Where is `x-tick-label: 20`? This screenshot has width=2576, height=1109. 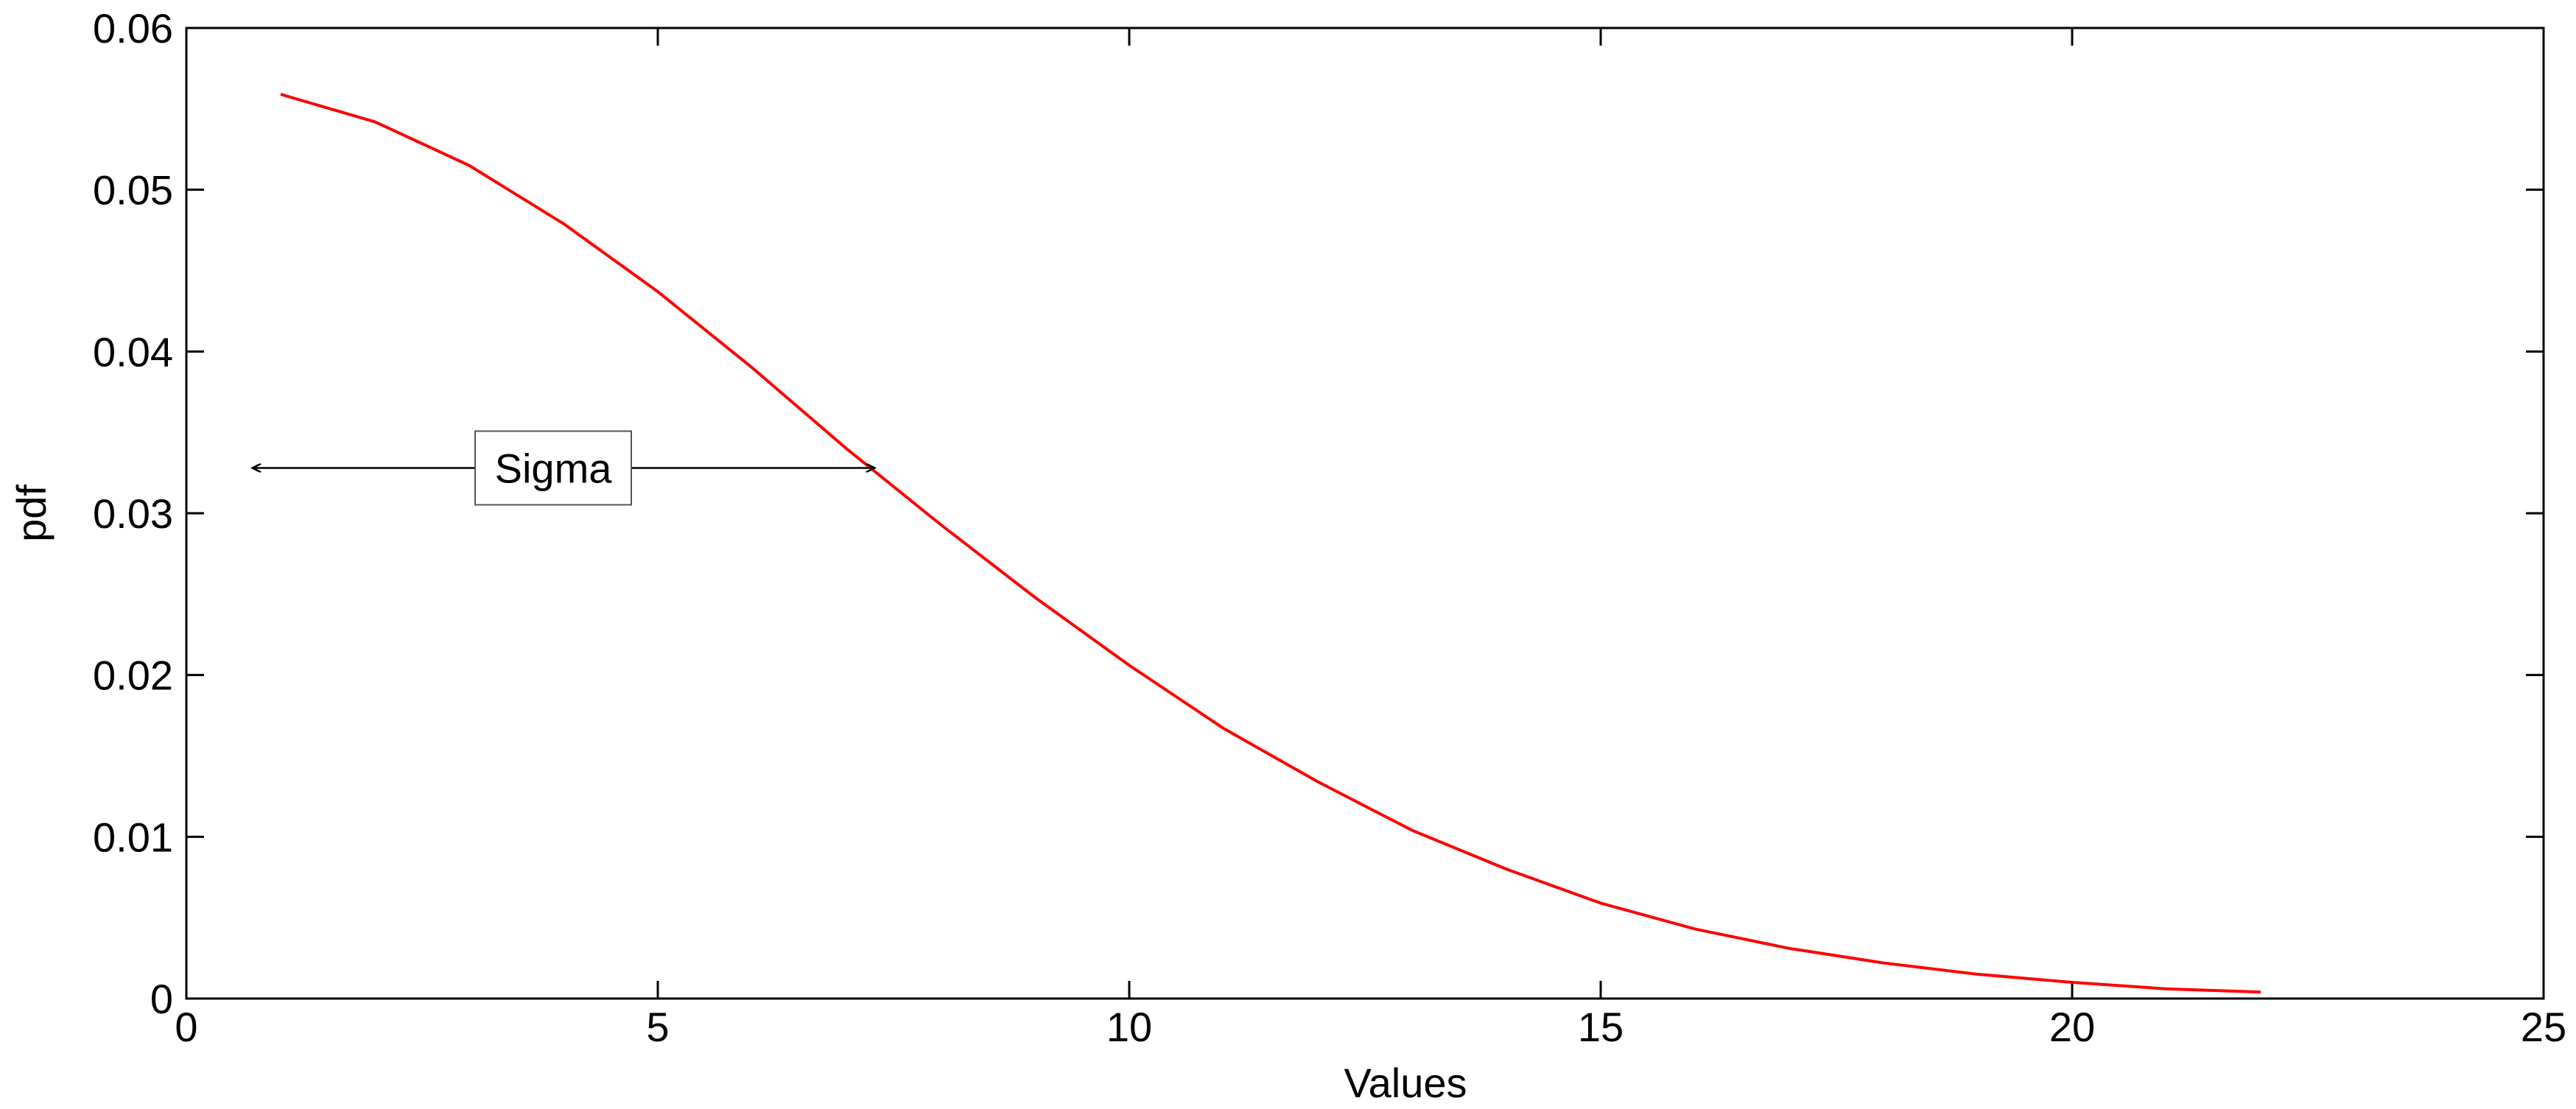 x-tick-label: 20 is located at coordinates (2072, 1027).